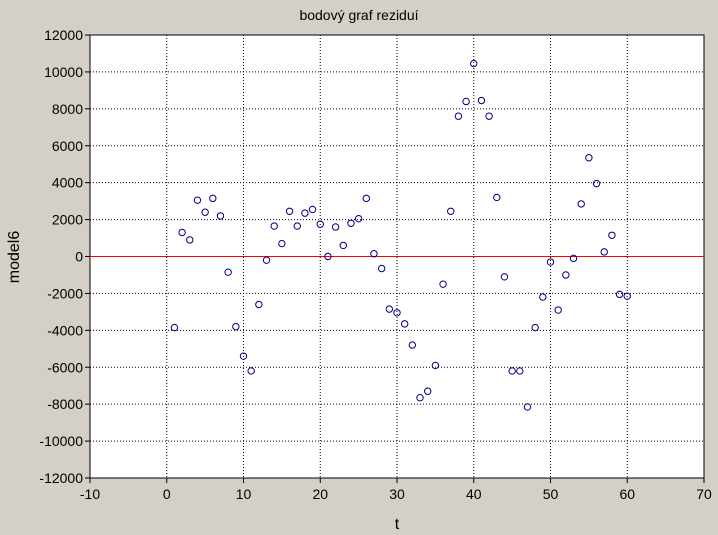 The height and width of the screenshot is (535, 718). What do you see at coordinates (358, 15) in the screenshot?
I see `chart-title: bodový graf reziduí` at bounding box center [358, 15].